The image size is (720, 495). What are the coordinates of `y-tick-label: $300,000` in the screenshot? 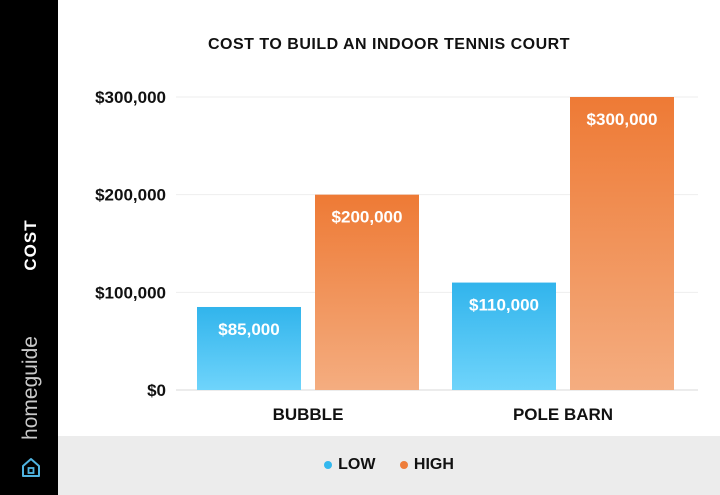 It's located at (130, 97).